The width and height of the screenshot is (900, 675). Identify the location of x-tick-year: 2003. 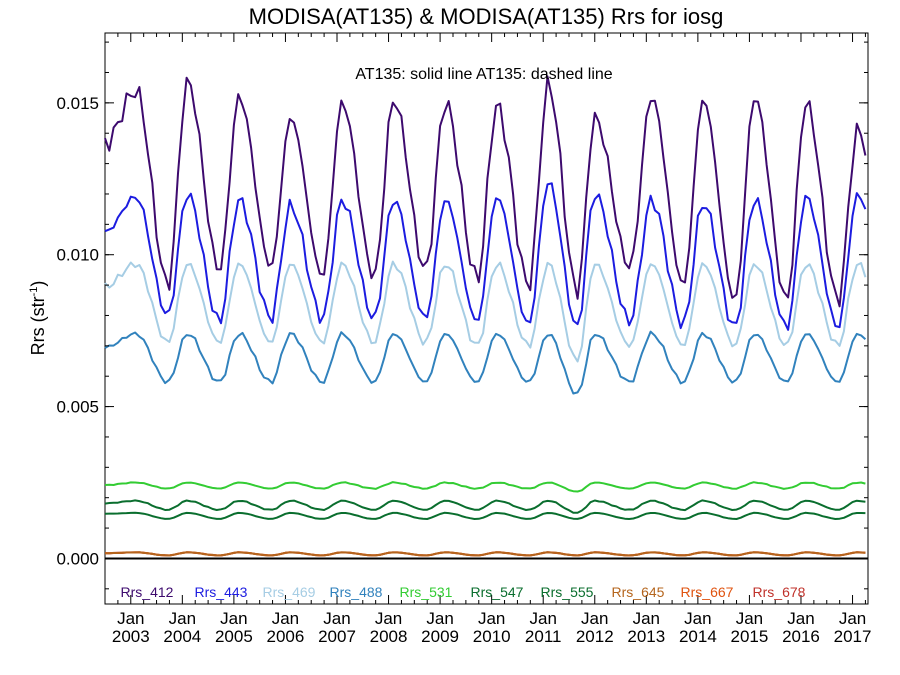
(131, 636).